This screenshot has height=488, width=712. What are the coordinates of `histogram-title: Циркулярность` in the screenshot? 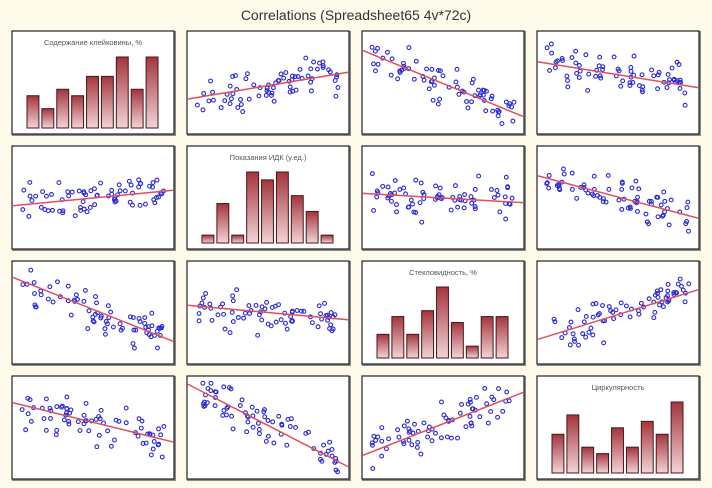 It's located at (618, 387).